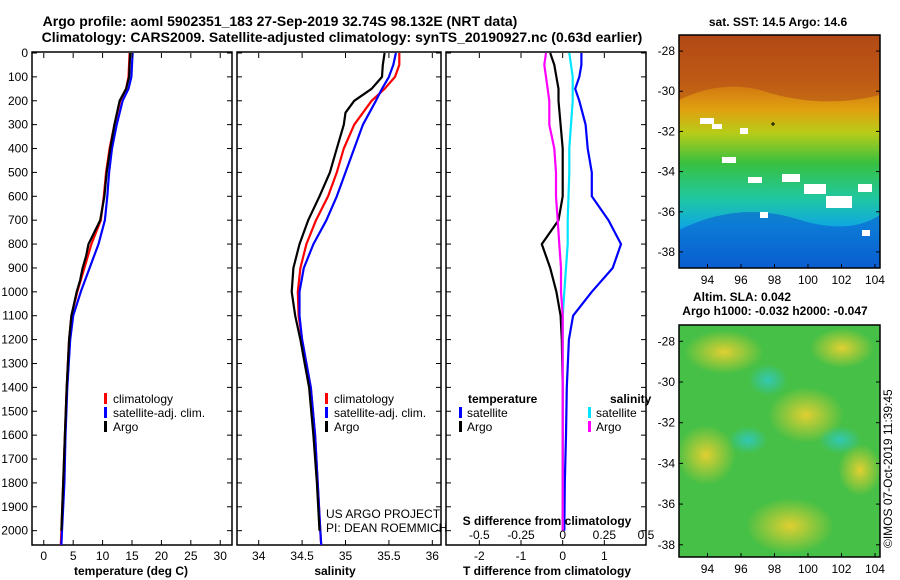  I want to click on x-tick-label: 15, so click(132, 556).